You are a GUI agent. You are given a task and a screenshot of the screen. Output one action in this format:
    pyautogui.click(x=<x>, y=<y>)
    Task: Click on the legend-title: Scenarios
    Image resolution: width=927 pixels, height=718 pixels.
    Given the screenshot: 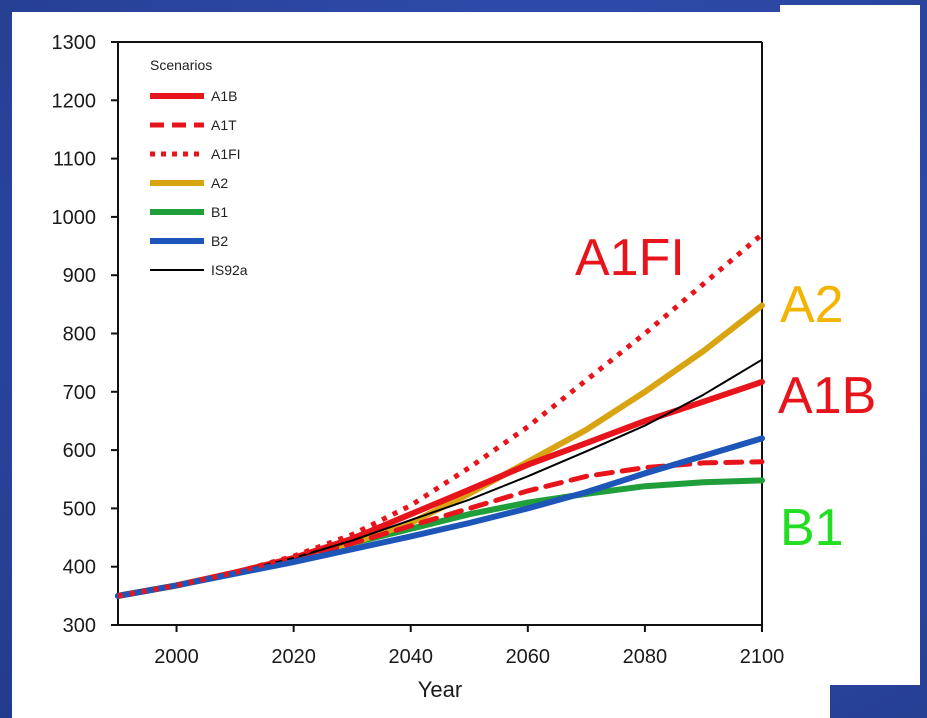 What is the action you would take?
    pyautogui.click(x=181, y=65)
    